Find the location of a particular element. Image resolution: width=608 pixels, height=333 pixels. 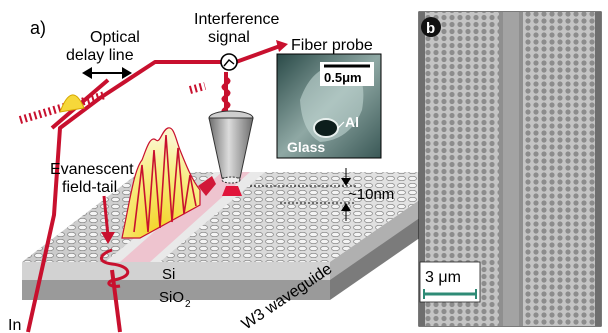

optical-delay-line-label-1: Optical is located at coordinates (115, 37).